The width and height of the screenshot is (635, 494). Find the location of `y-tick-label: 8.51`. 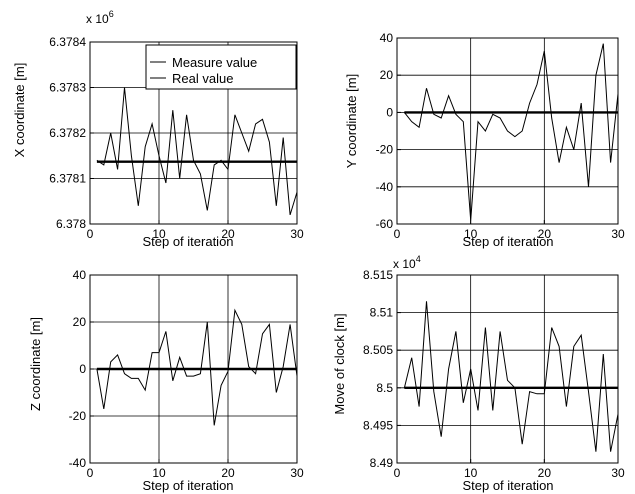

y-tick-label: 8.51 is located at coordinates (382, 313).